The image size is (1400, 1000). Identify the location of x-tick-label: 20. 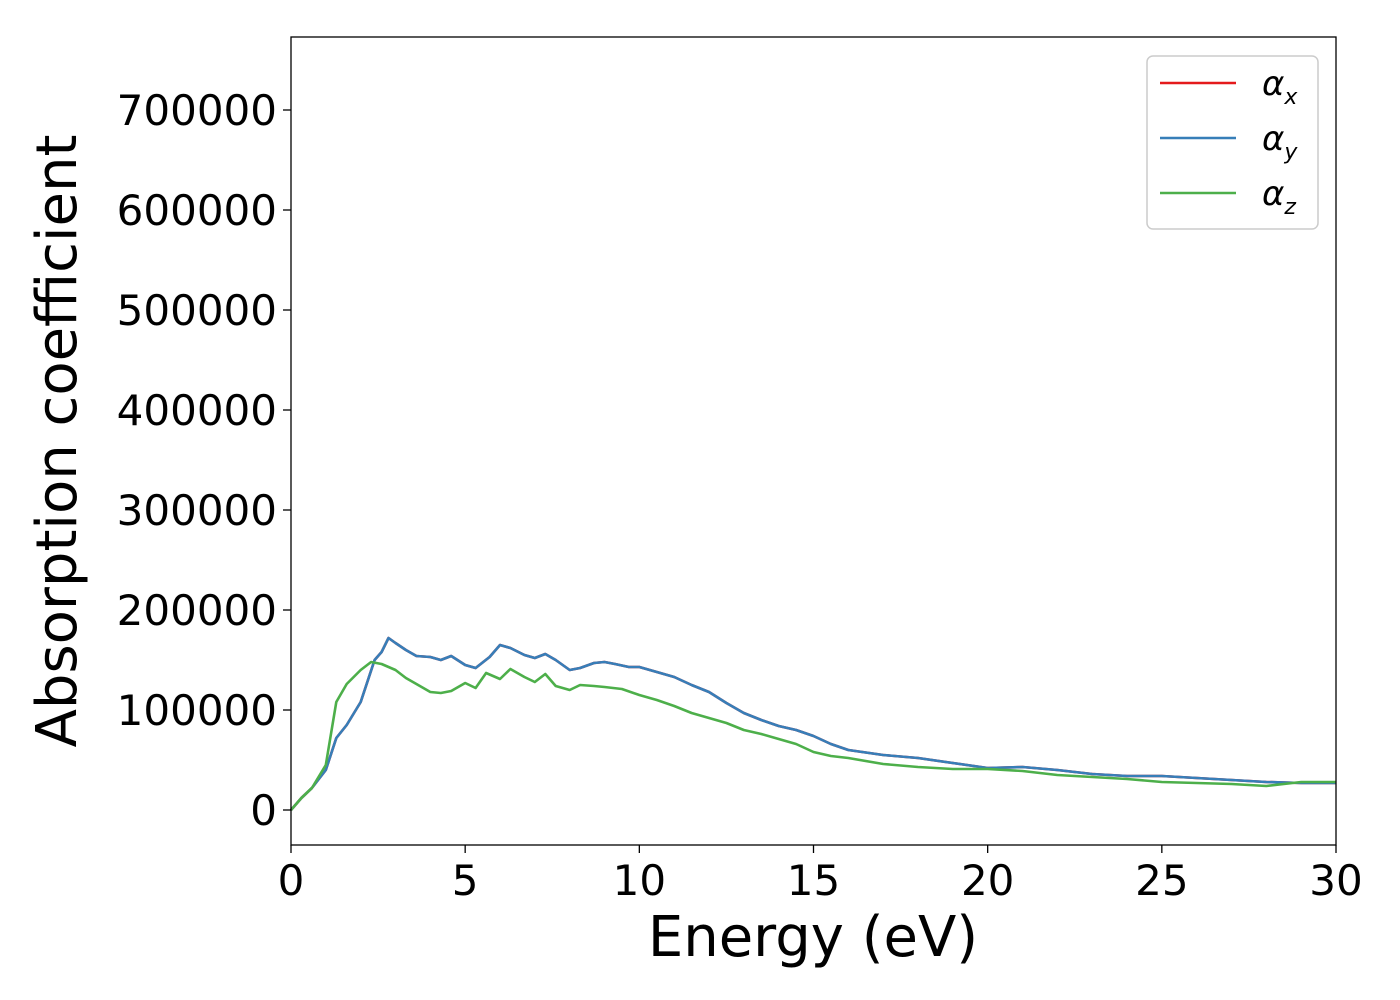
(987, 880).